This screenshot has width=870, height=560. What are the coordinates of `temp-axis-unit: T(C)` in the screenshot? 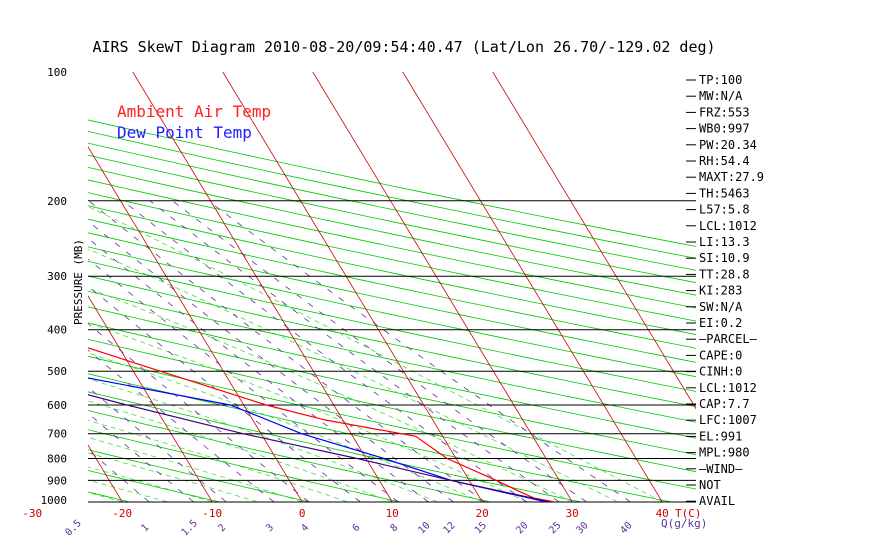 It's located at (688, 513).